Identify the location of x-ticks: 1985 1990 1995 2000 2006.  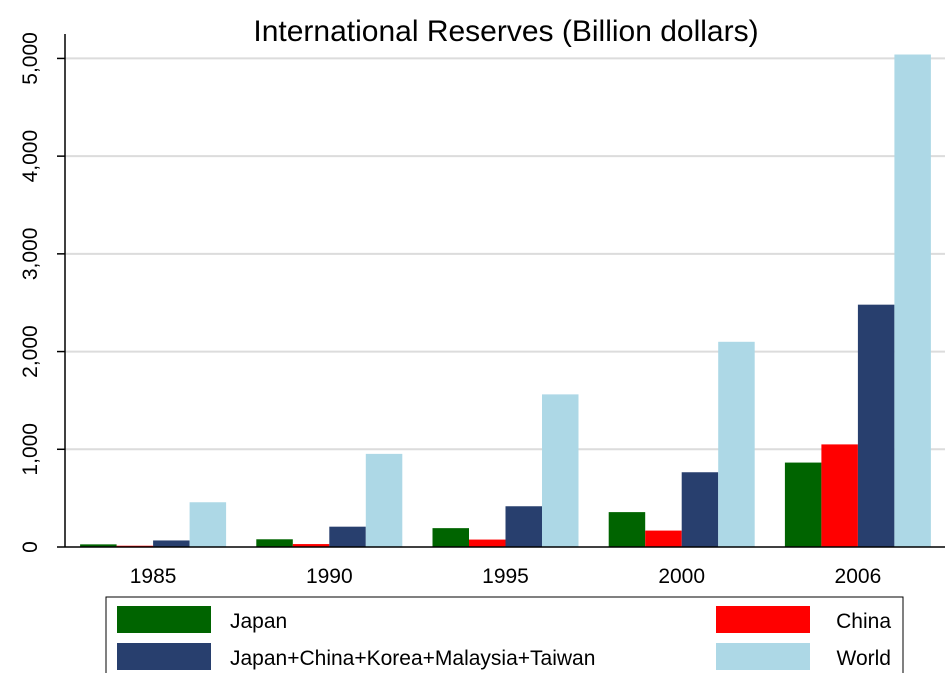
(506, 576).